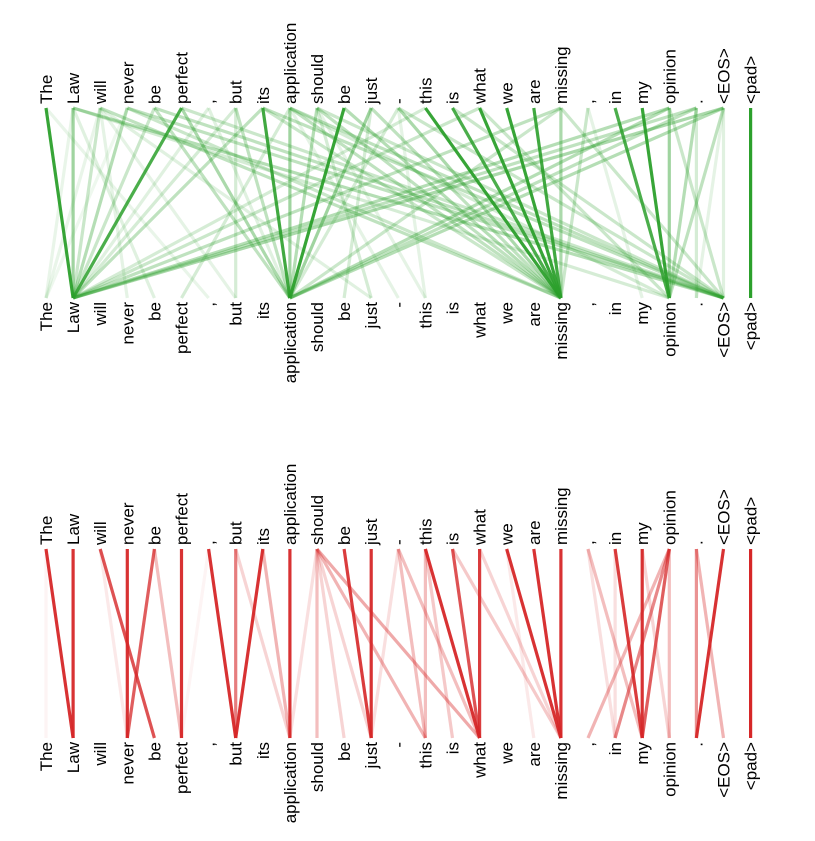 The height and width of the screenshot is (841, 815). What do you see at coordinates (46, 316) in the screenshot?
I see `target-token-label: The` at bounding box center [46, 316].